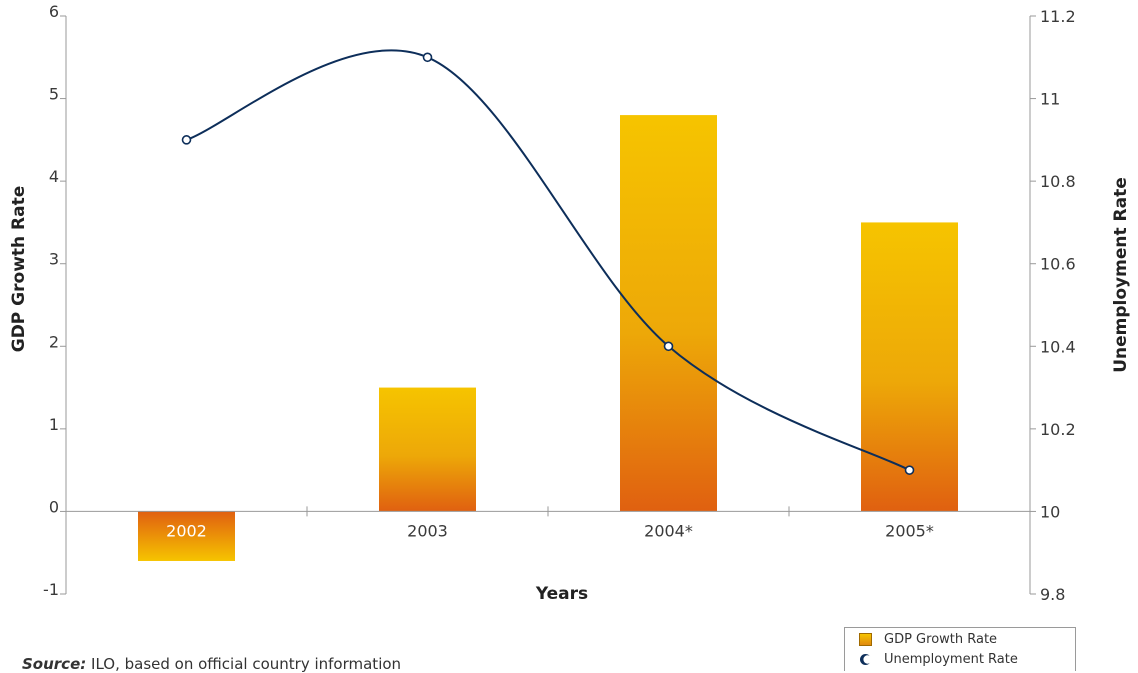 The width and height of the screenshot is (1138, 673). I want to click on x-tick-label: 2005*, so click(909, 530).